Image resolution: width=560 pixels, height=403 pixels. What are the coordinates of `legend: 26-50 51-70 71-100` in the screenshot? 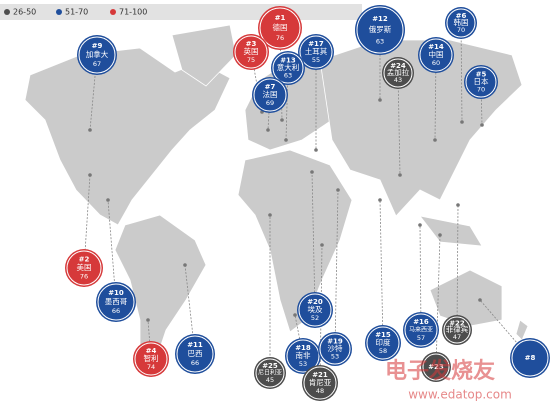 It's located at (75, 12).